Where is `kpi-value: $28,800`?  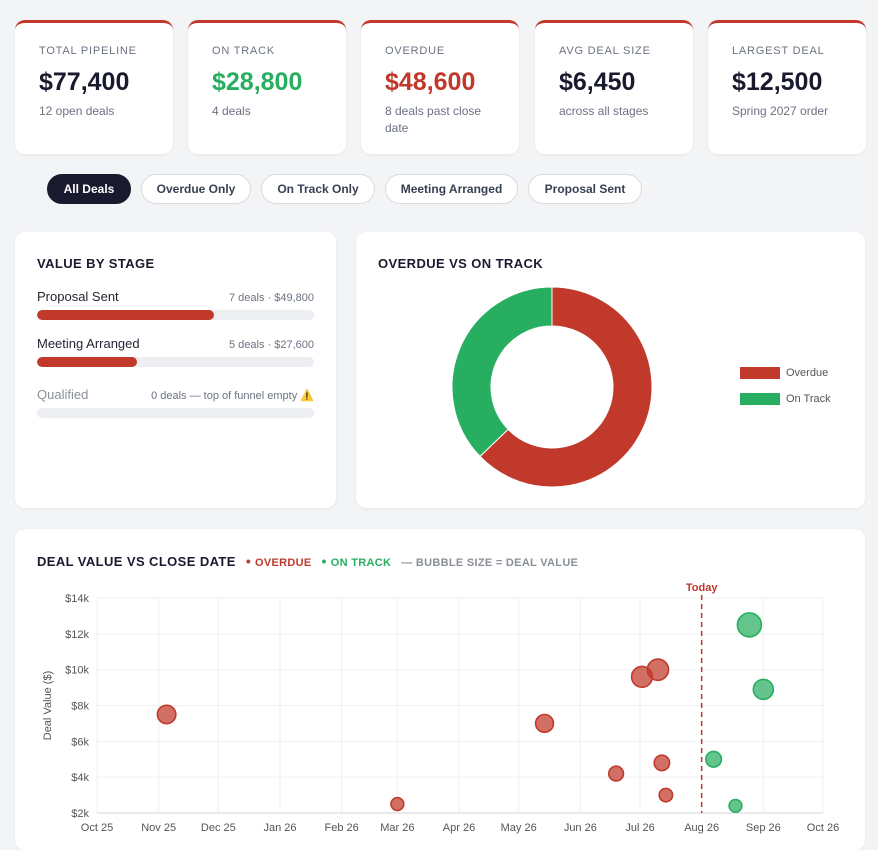
kpi-value: $28,800 is located at coordinates (257, 82).